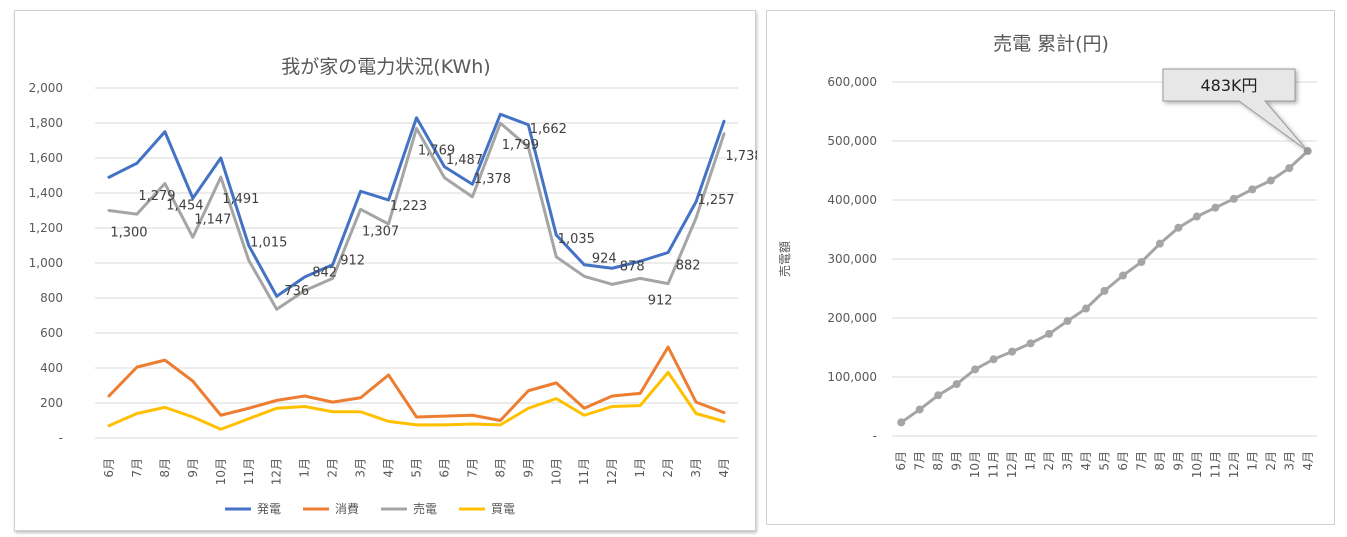 The image size is (1347, 537). I want to click on y-tick-label: 200, so click(51, 403).